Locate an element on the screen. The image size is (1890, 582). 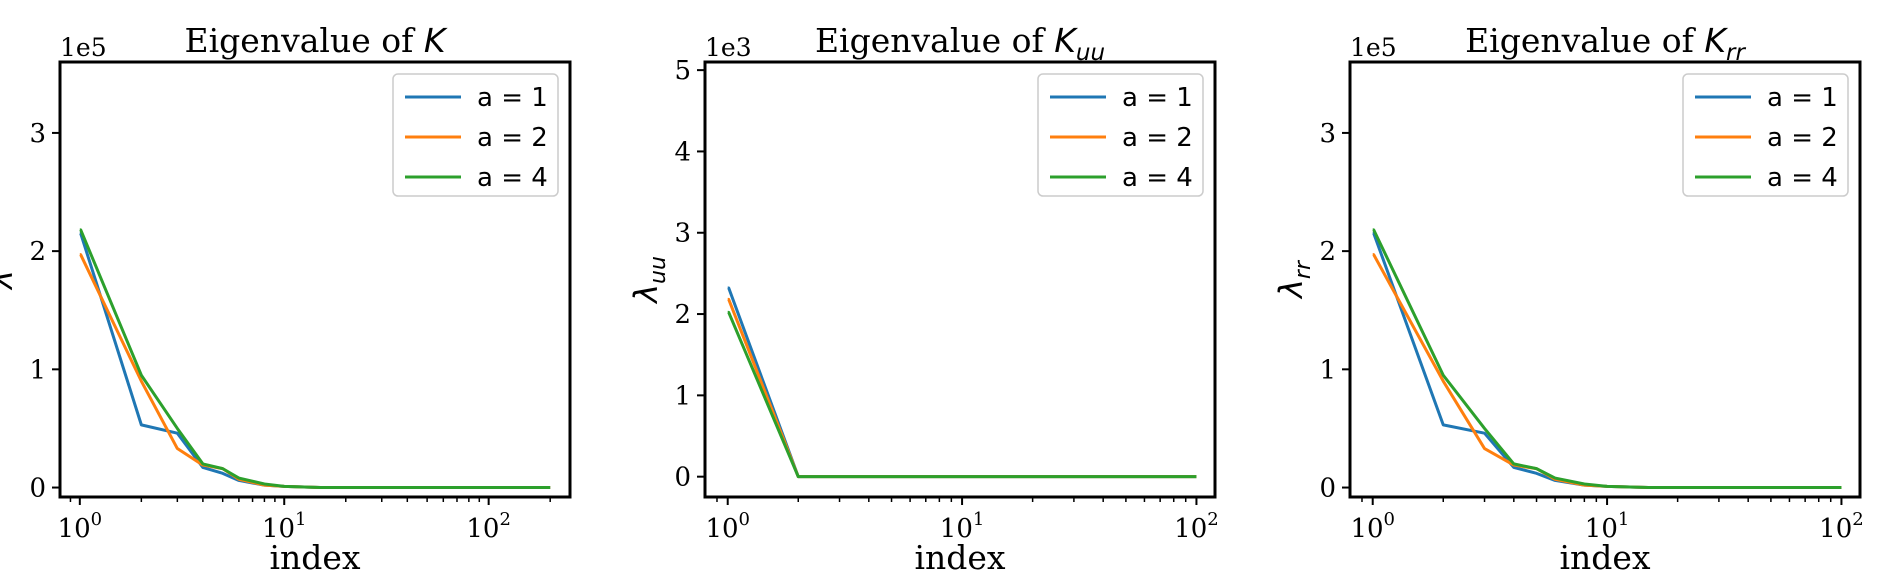
y-axis-label-subscript: rr is located at coordinates (1303, 269).